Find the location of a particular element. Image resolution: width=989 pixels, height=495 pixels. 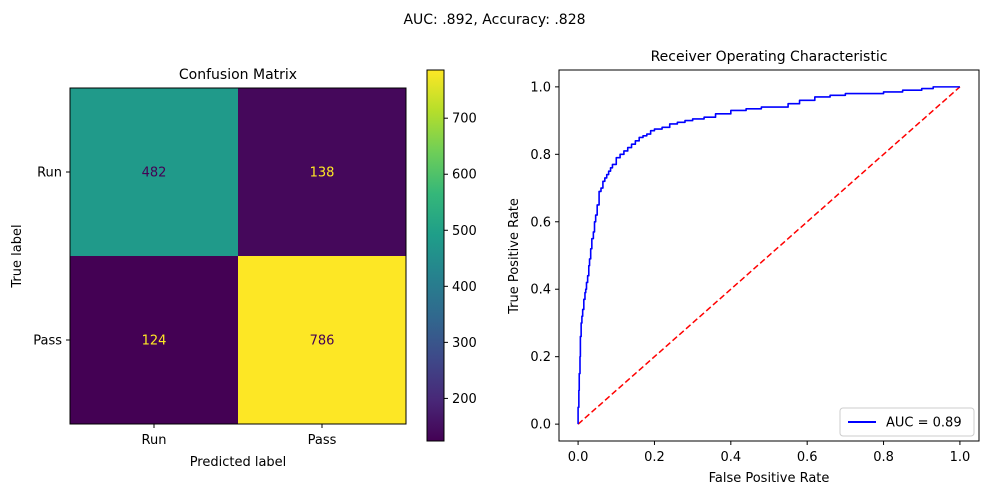

cm-y-tick-label: Run is located at coordinates (49, 173).